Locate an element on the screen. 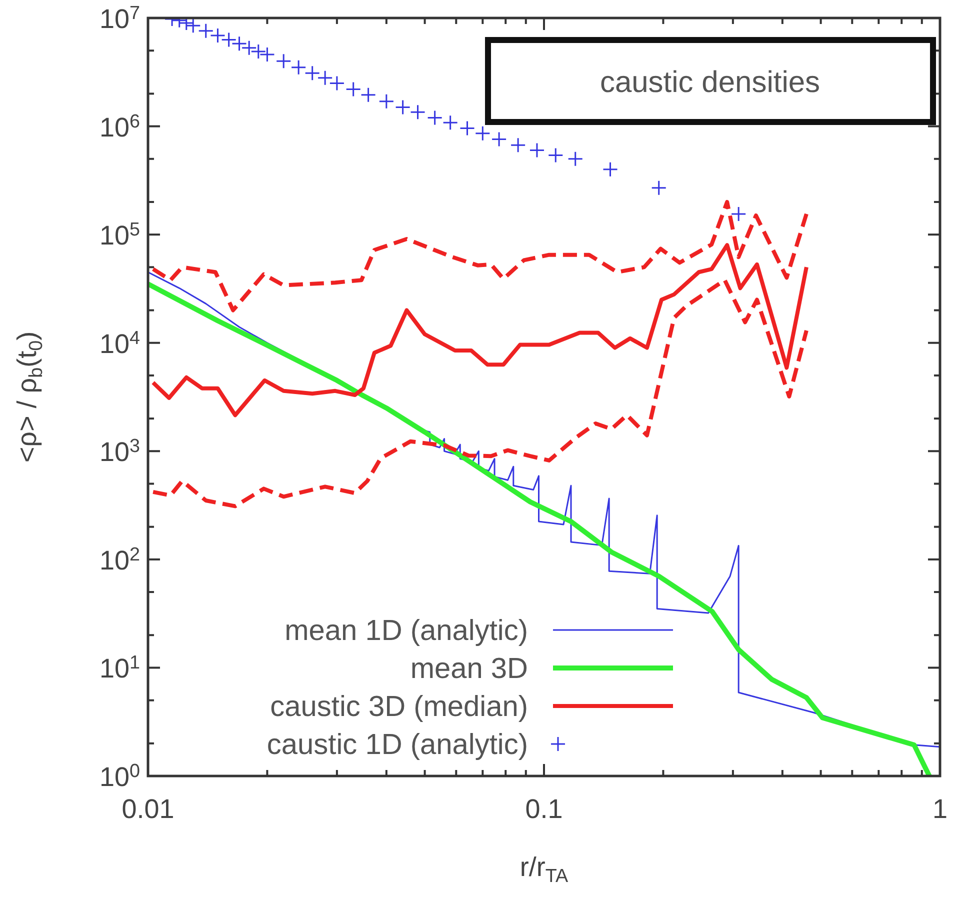 Image resolution: width=967 pixels, height=898 pixels. annotation: caustic densities is located at coordinates (710, 82).